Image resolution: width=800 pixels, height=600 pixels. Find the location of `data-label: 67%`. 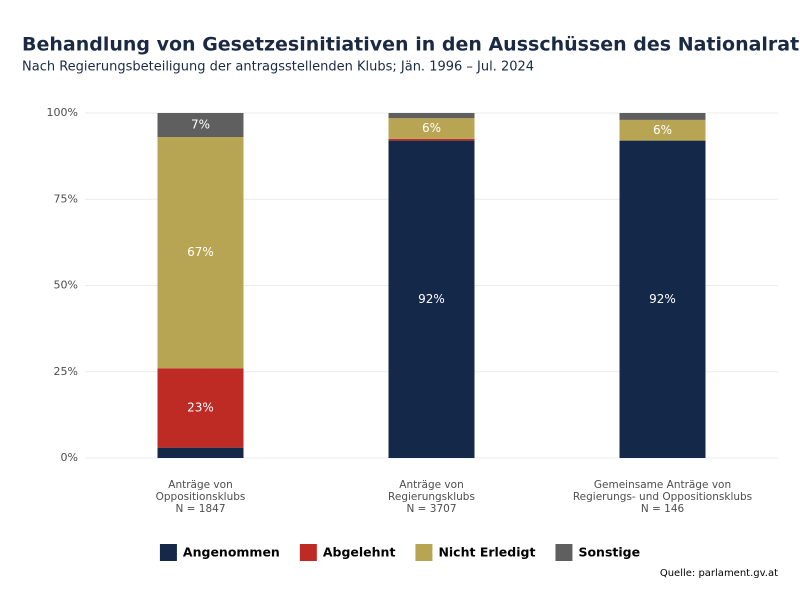

data-label: 67% is located at coordinates (200, 252).